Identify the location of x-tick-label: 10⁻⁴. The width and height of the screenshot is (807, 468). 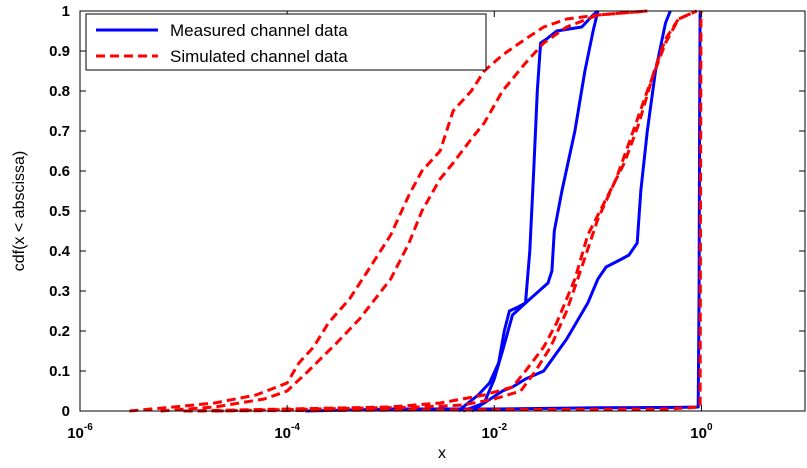
(287, 432).